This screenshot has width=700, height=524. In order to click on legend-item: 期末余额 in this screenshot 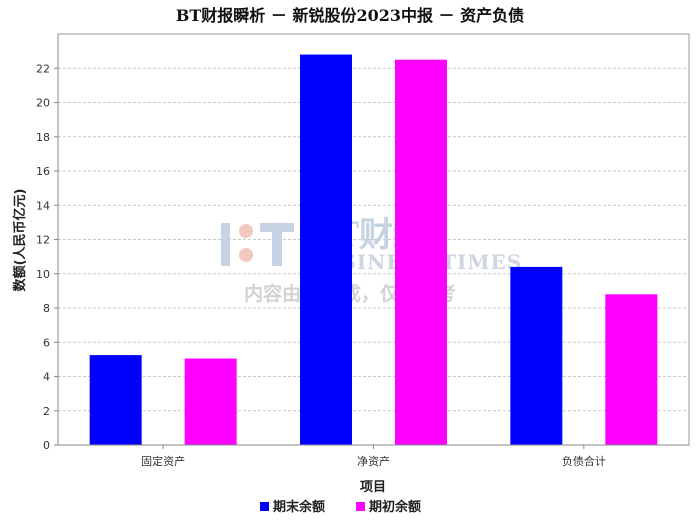, I will do `click(292, 507)`.